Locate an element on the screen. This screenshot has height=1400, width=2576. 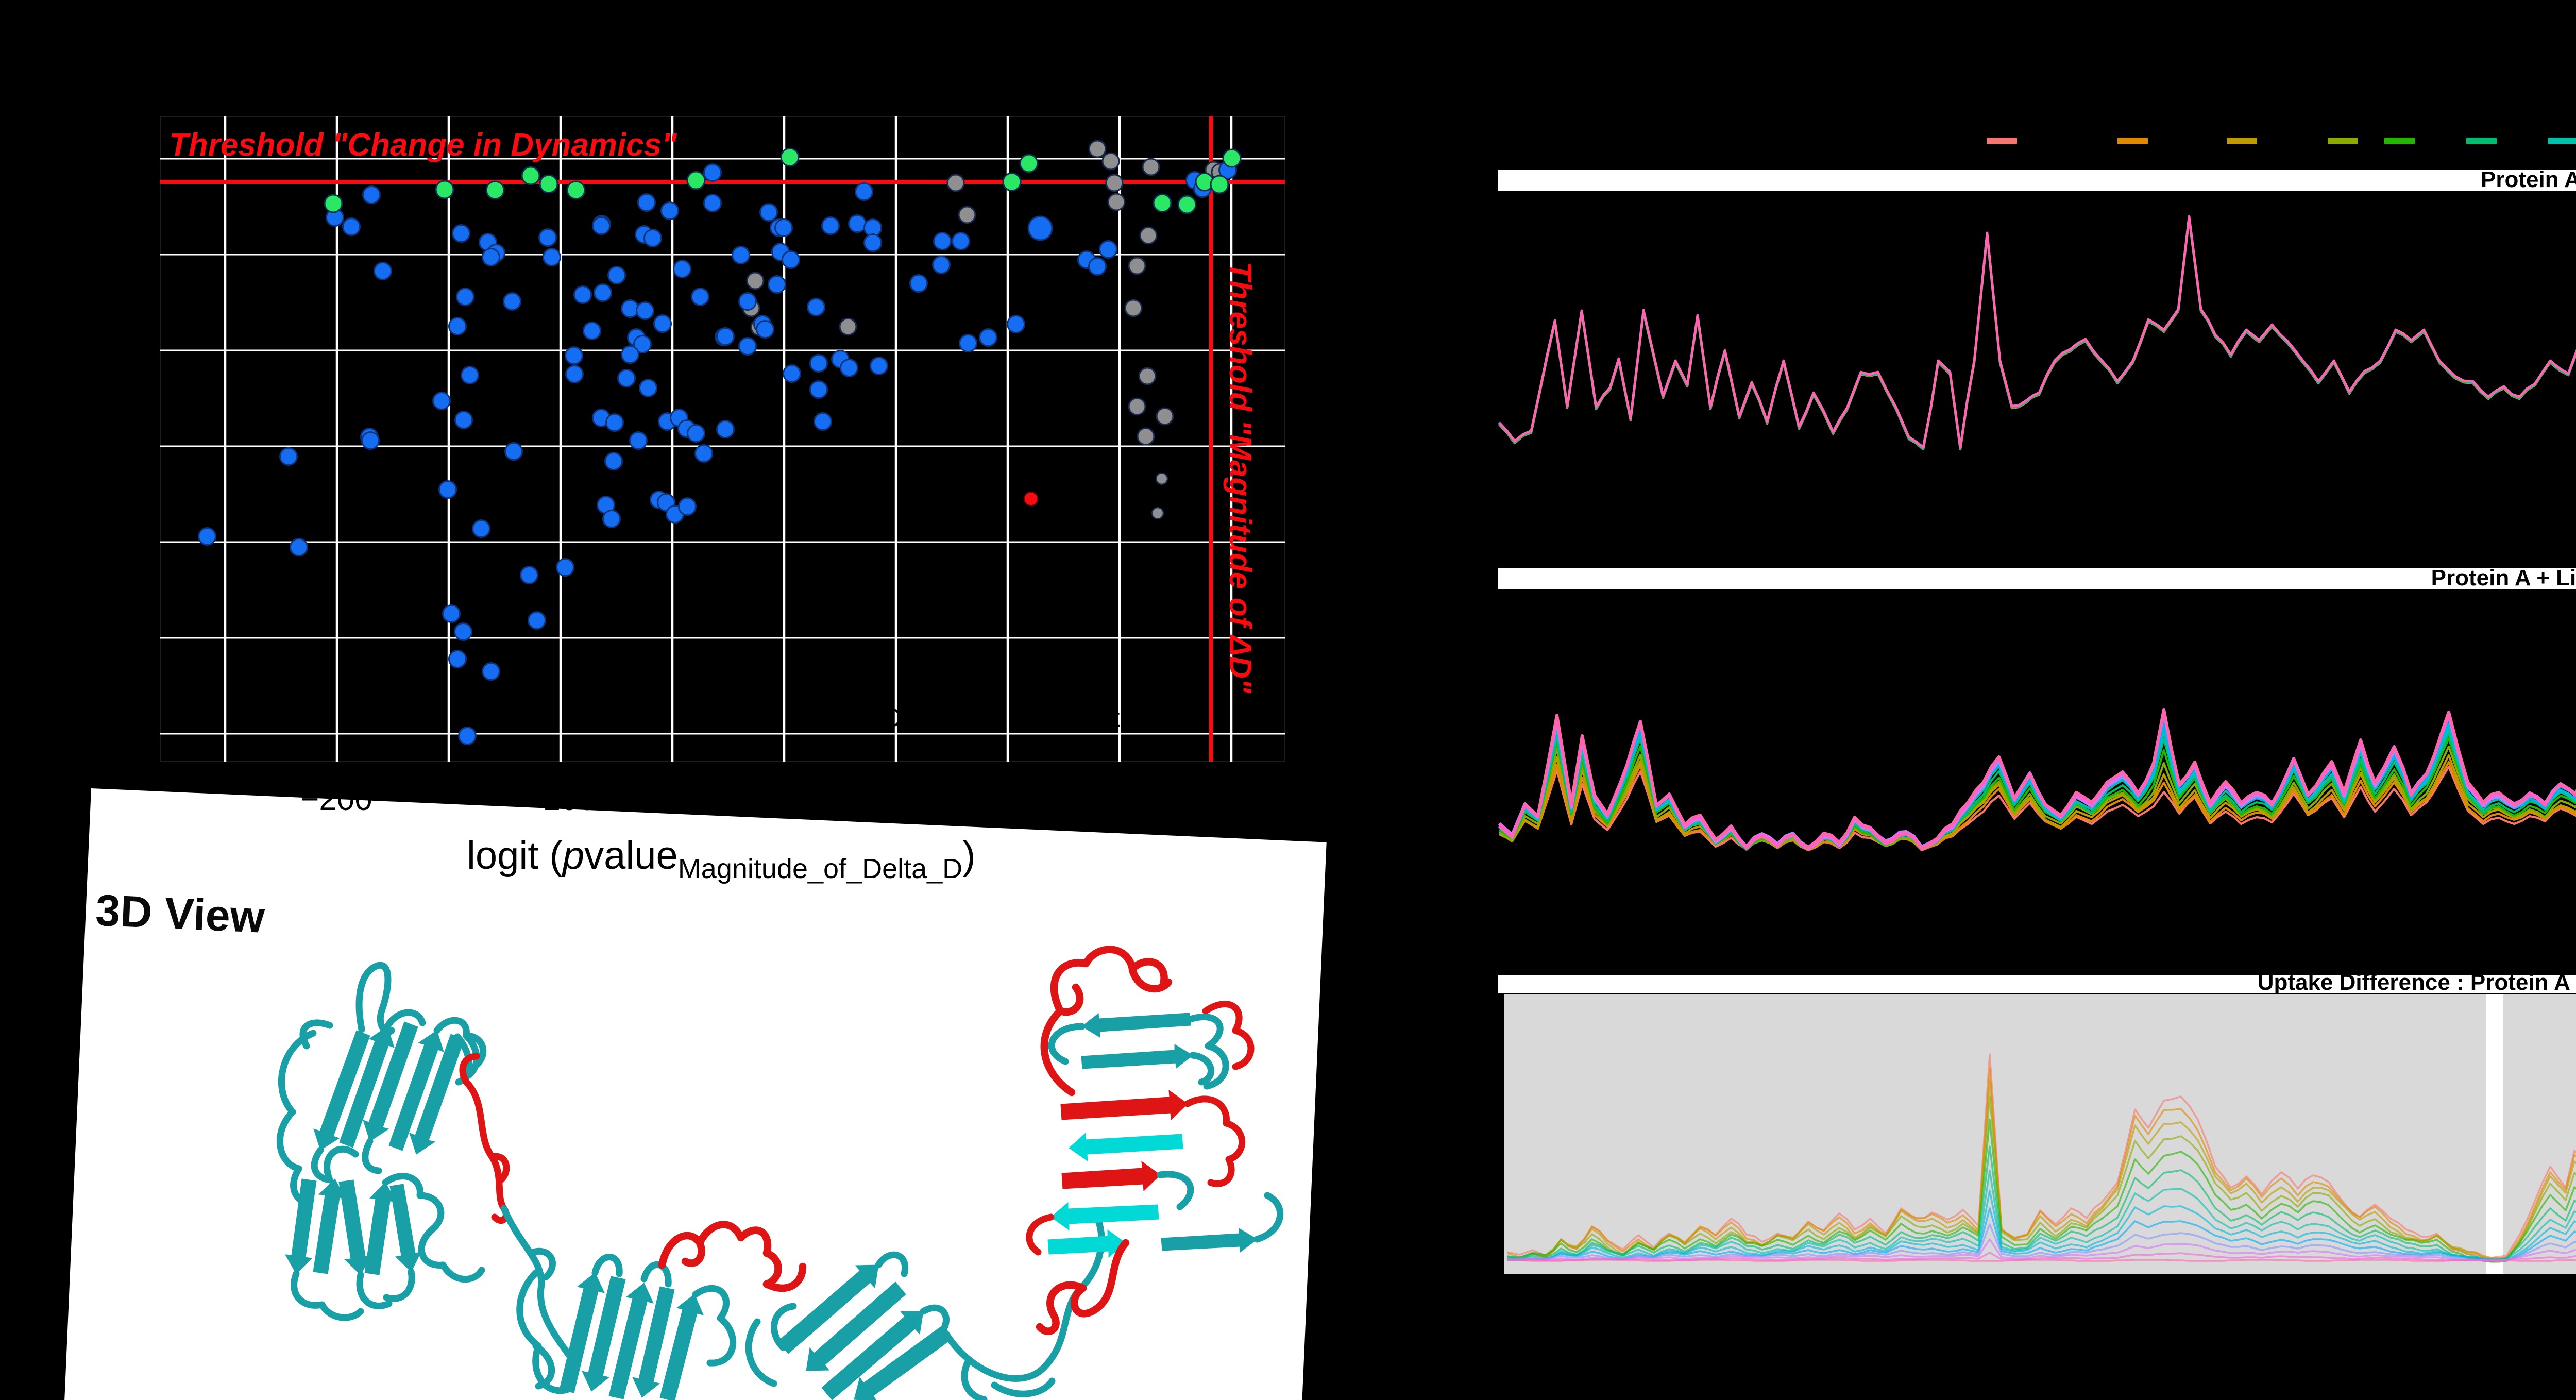
svg-text: 0 is located at coordinates (783, 799).